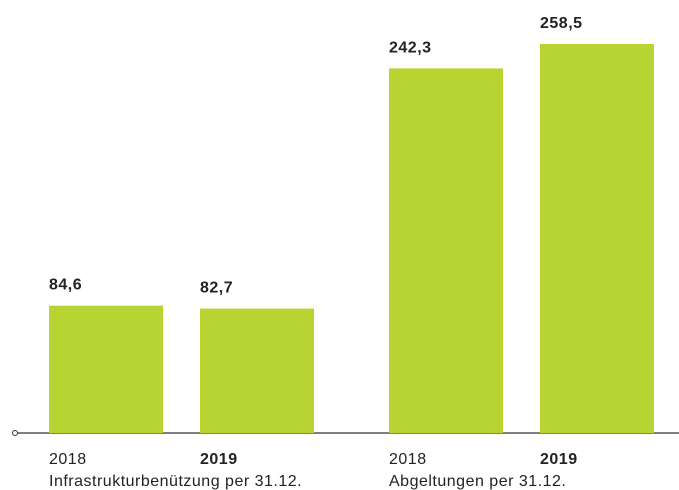 The height and width of the screenshot is (490, 679). I want to click on baseline-dot, so click(15, 433).